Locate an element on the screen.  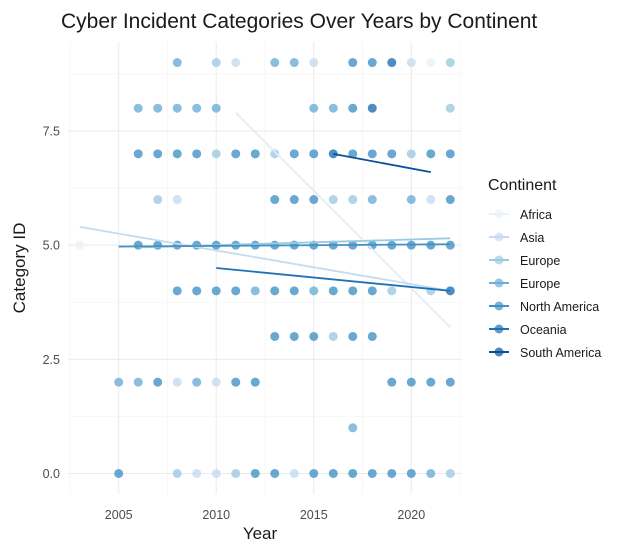
y-tick-label: 0.0 is located at coordinates (51, 474).